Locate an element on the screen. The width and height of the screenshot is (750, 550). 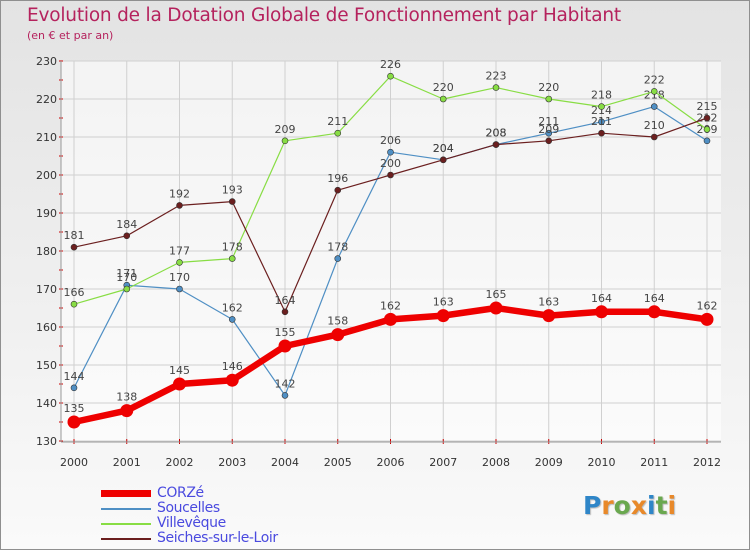
legend-label: Villevêque is located at coordinates (191, 523).